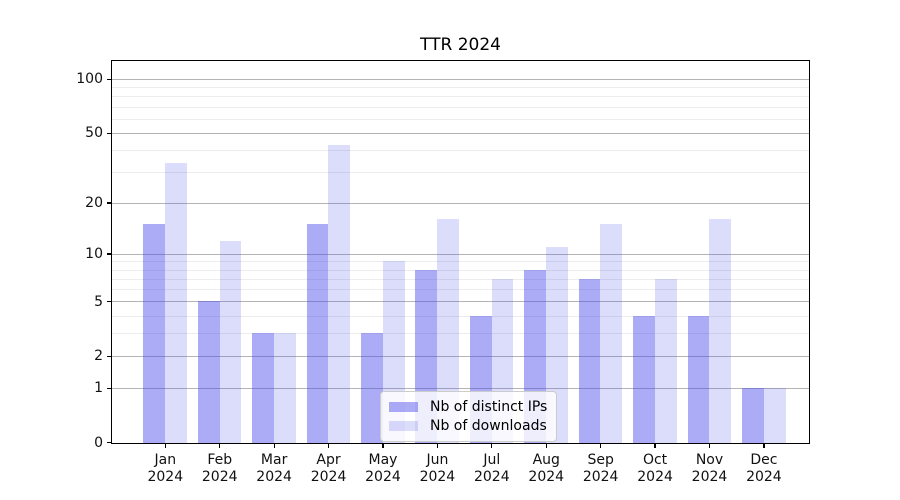 Image resolution: width=900 pixels, height=500 pixels. Describe the element at coordinates (403, 425) in the screenshot. I see `legend-swatch-downloads` at that location.